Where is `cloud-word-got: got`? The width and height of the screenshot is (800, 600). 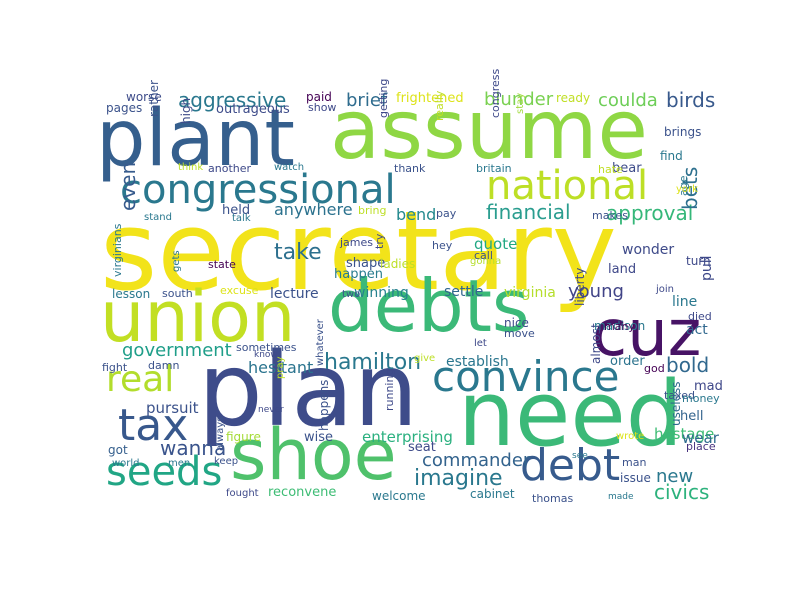 cloud-word-got: got is located at coordinates (118, 450).